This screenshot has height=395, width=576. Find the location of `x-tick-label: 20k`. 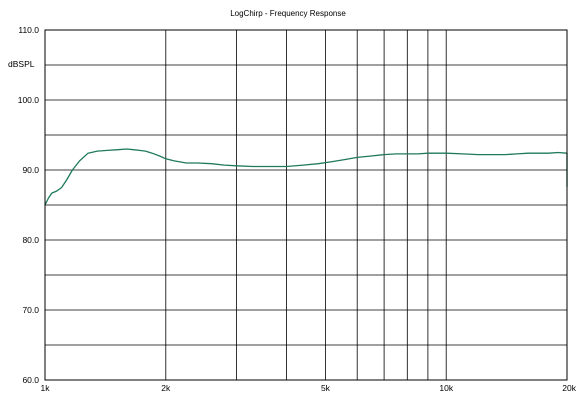

x-tick-label: 20k is located at coordinates (569, 388).